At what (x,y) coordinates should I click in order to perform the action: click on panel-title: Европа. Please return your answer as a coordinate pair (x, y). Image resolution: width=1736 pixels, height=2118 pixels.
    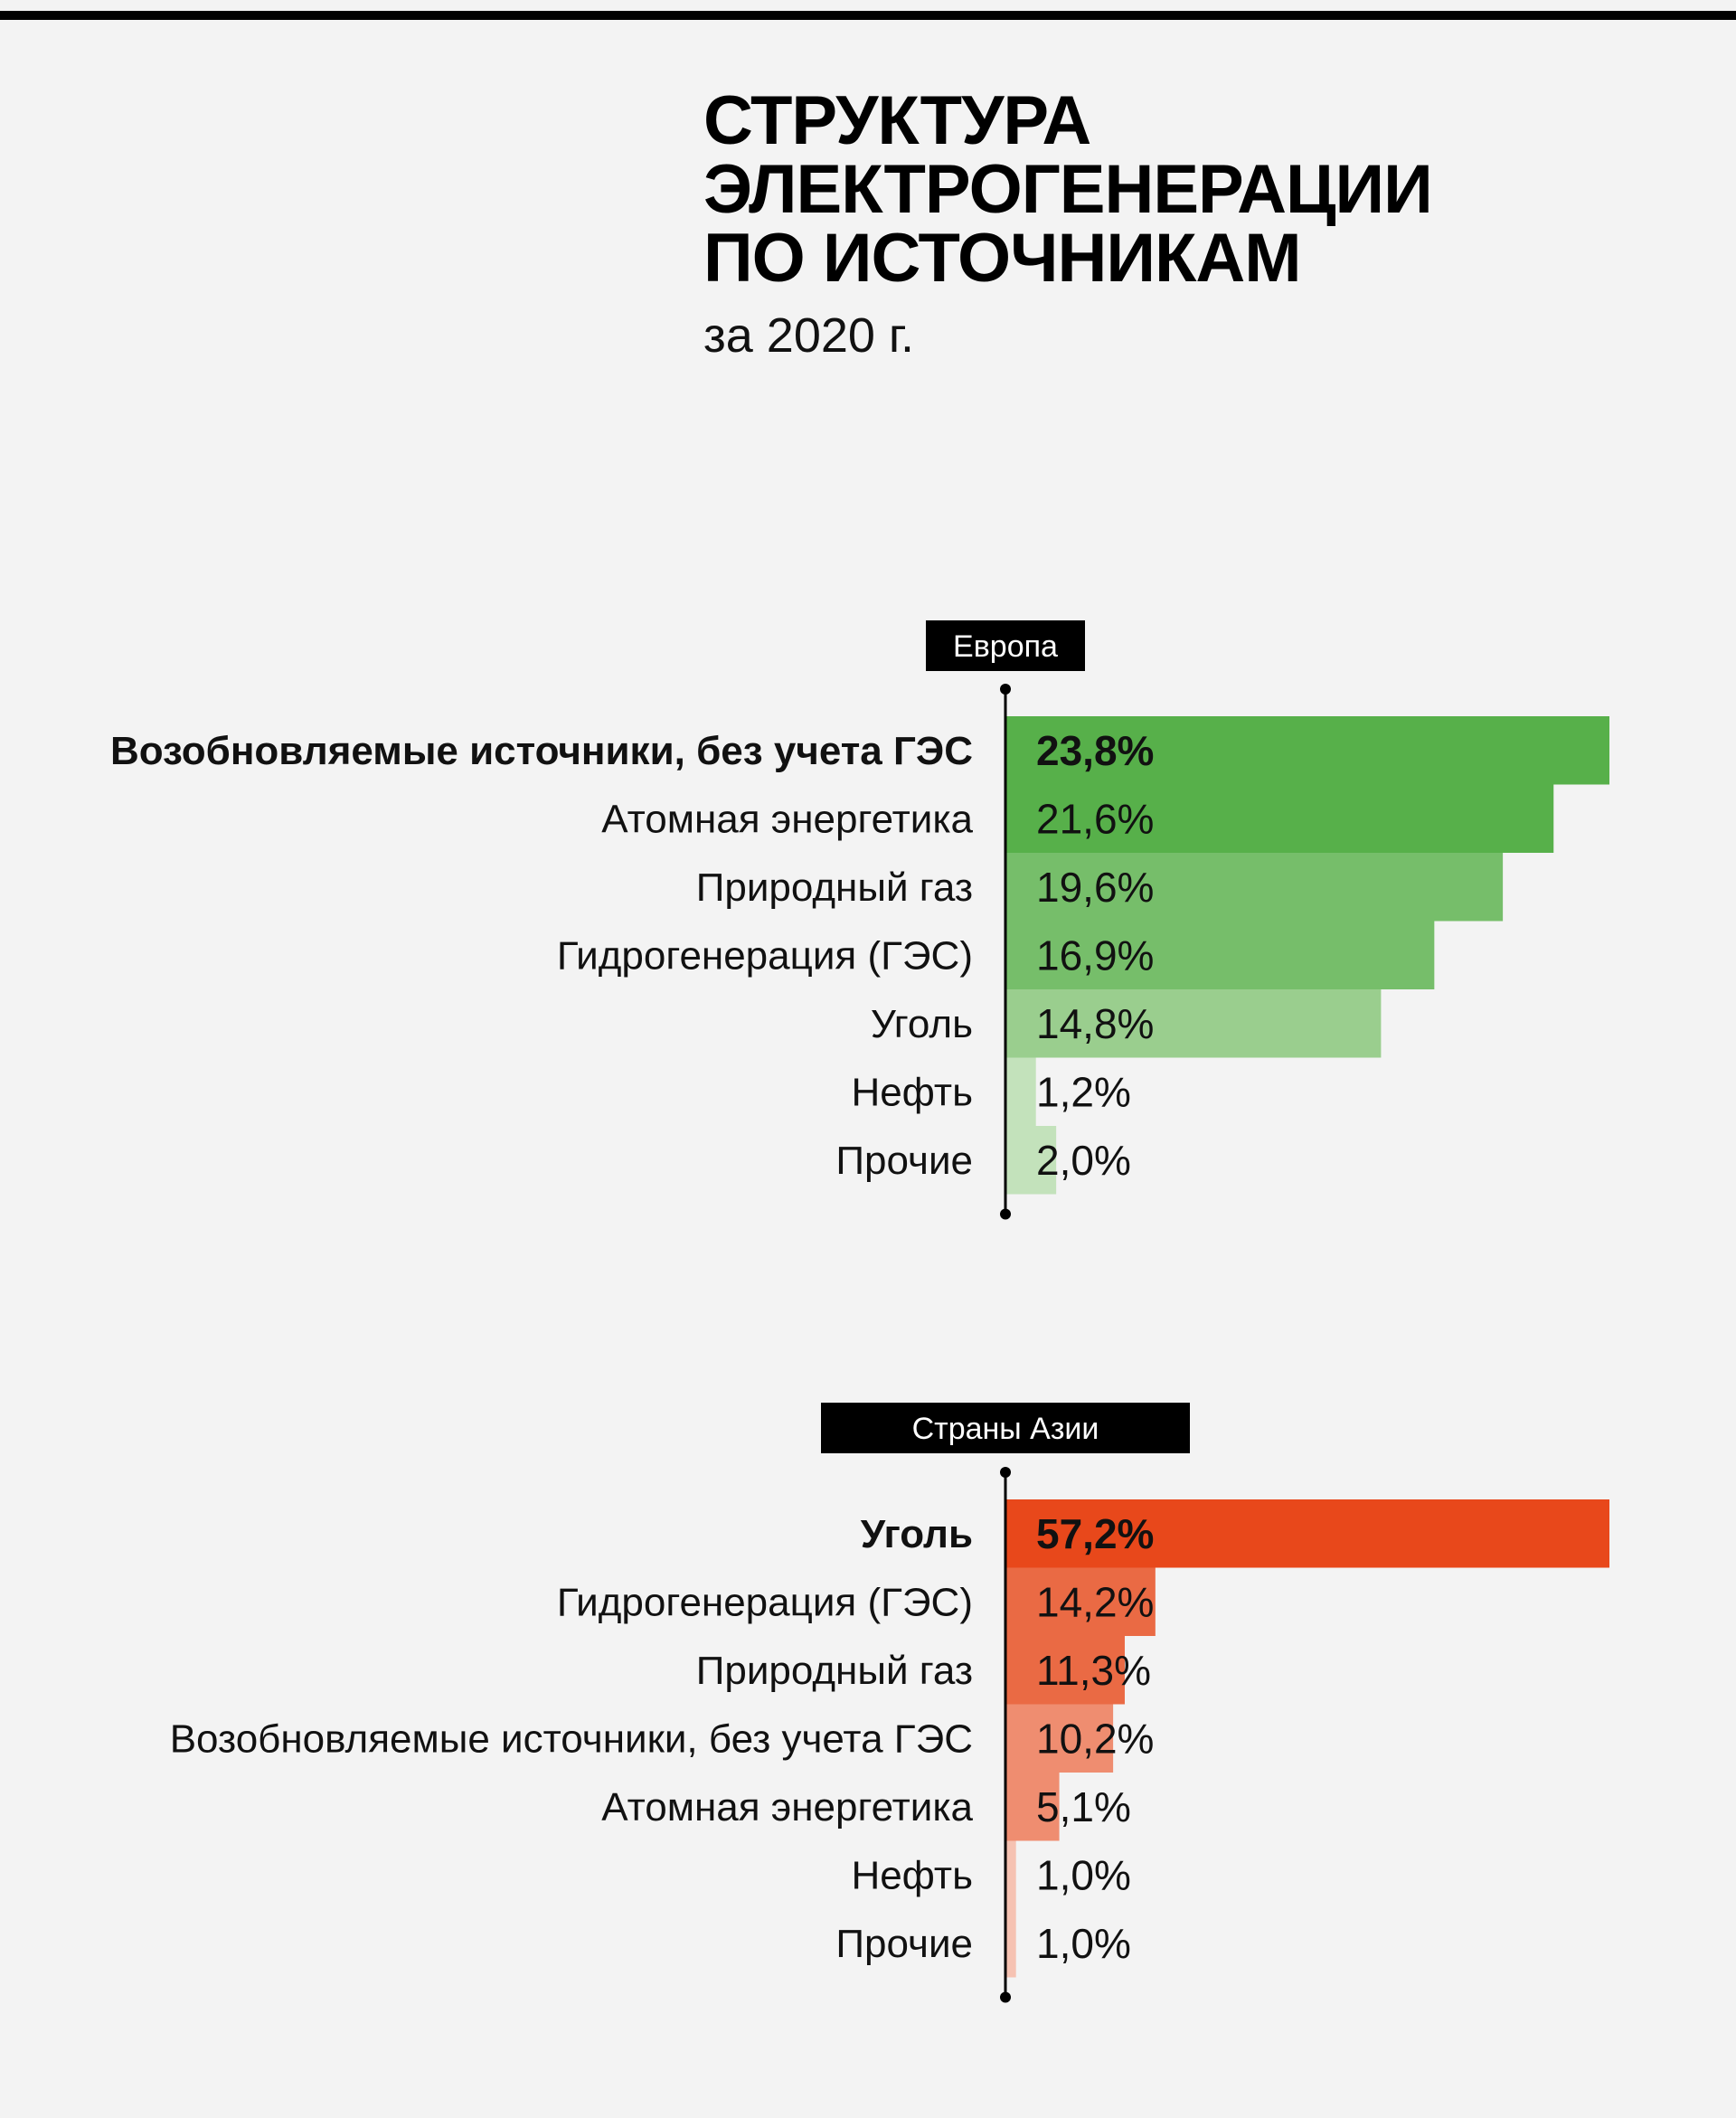
    Looking at the image, I should click on (1005, 646).